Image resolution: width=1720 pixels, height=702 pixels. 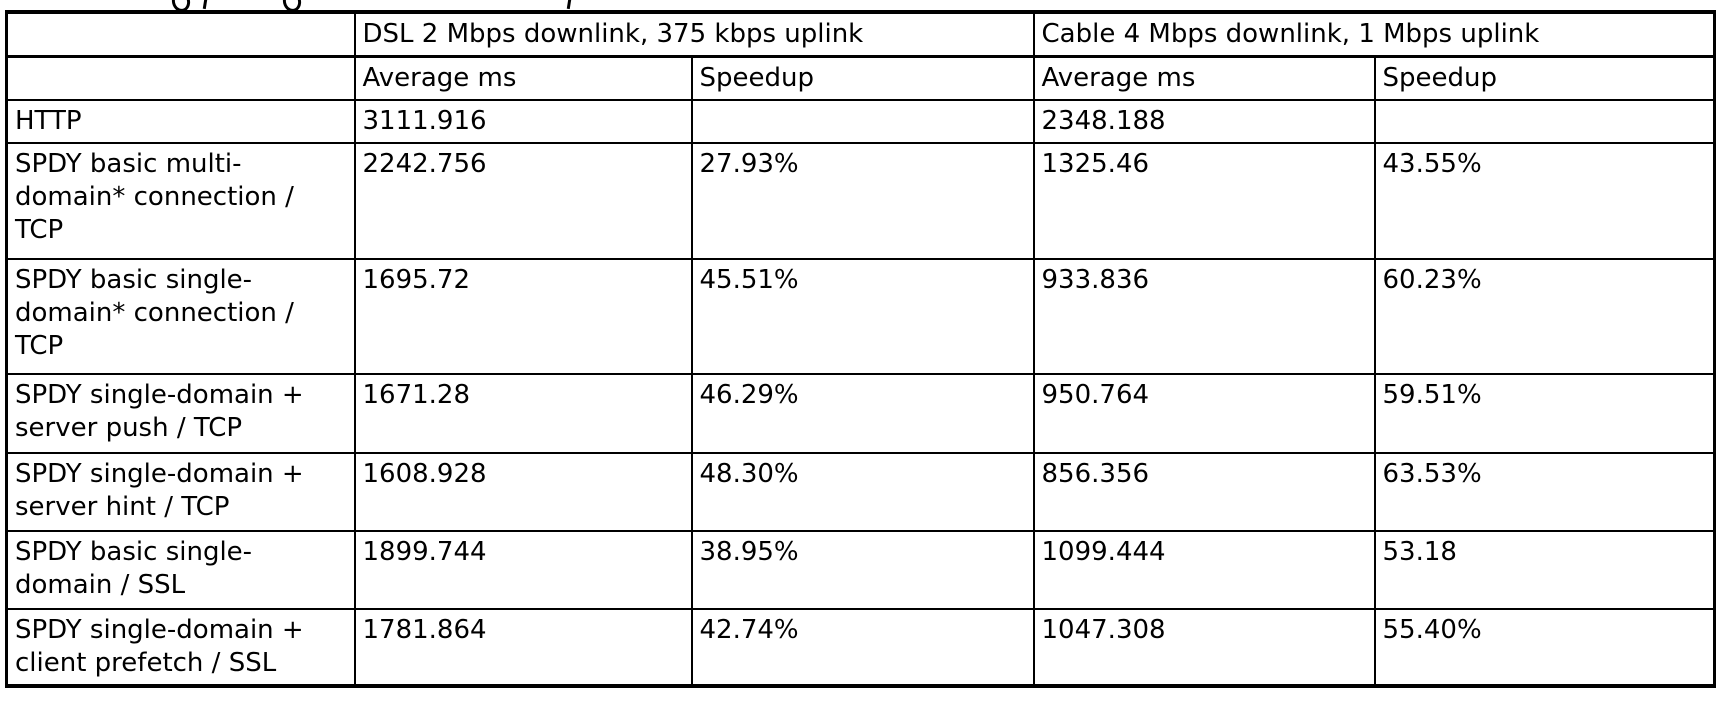 I want to click on cable-average-ms-cell: 2348.188, so click(x=1204, y=121).